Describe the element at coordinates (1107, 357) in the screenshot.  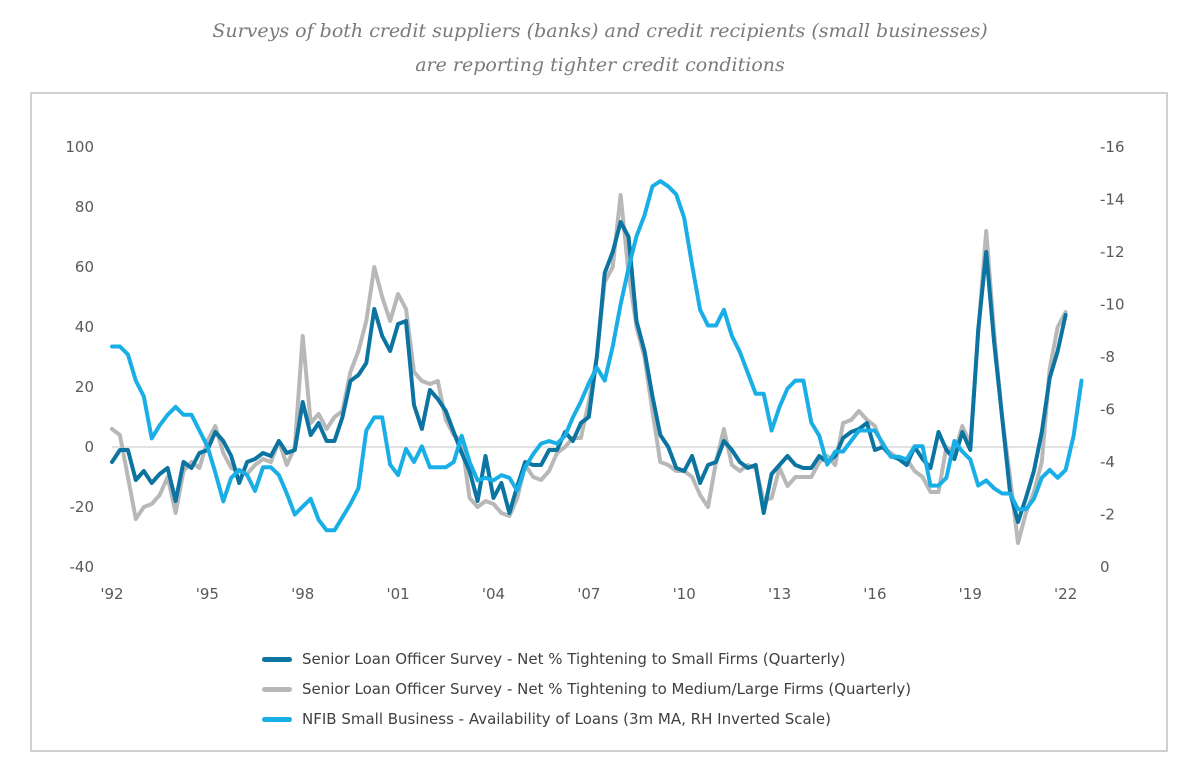
I see `y-tick-right-4: -8` at that location.